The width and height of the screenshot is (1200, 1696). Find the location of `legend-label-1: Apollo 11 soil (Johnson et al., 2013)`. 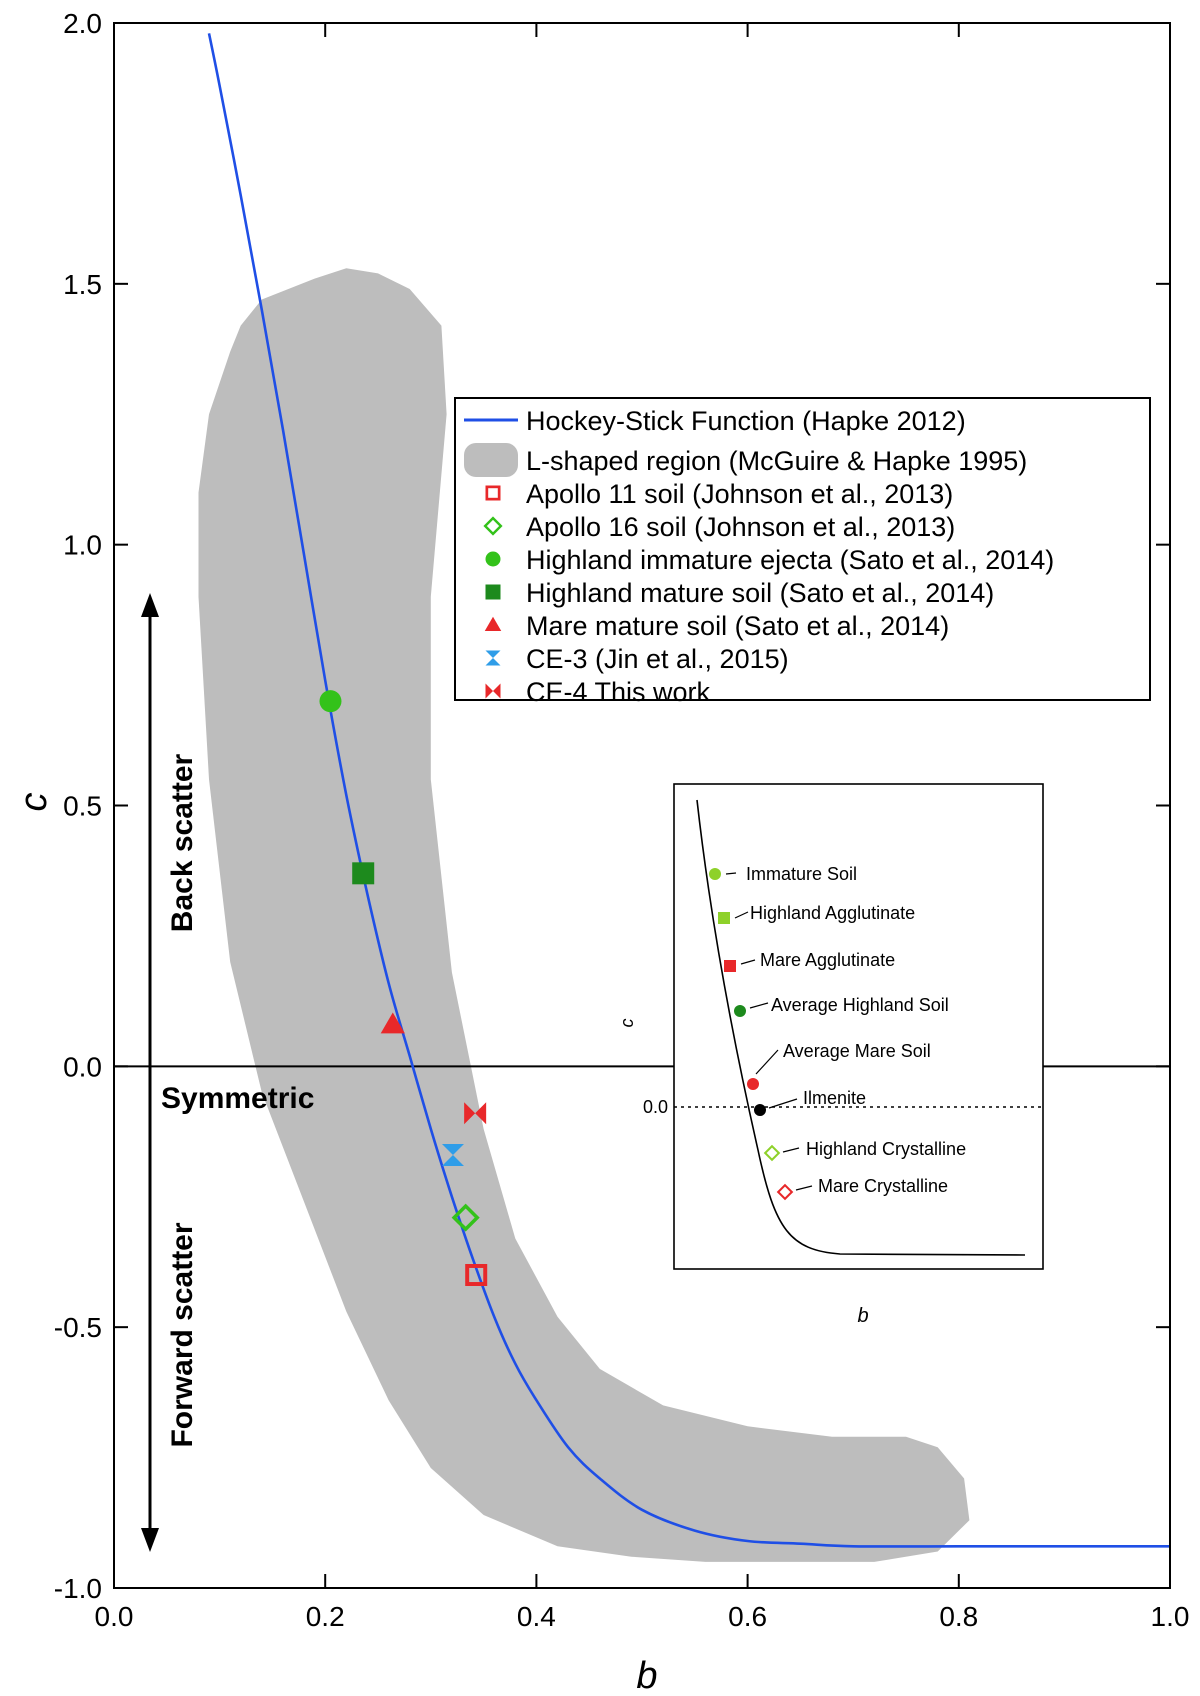

legend-label-1: Apollo 11 soil (Johnson et al., 2013) is located at coordinates (739, 494).